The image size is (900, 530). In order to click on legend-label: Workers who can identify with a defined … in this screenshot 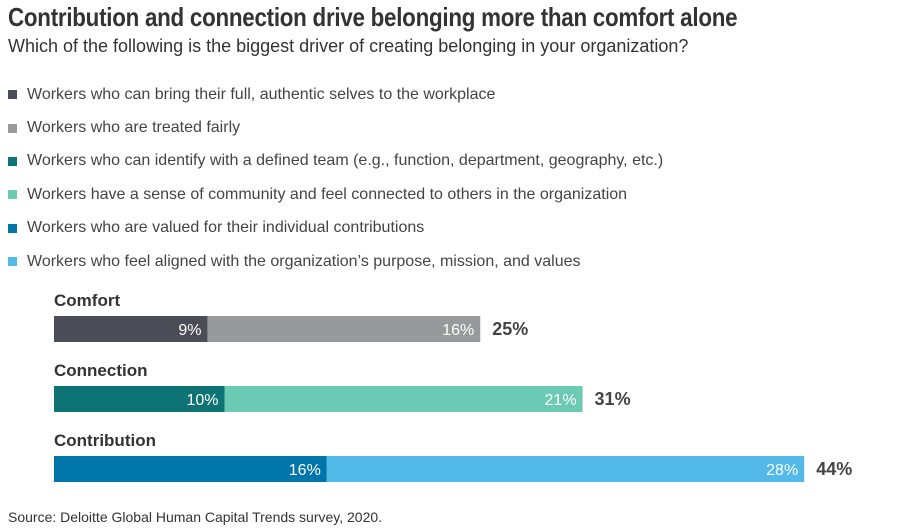, I will do `click(345, 161)`.